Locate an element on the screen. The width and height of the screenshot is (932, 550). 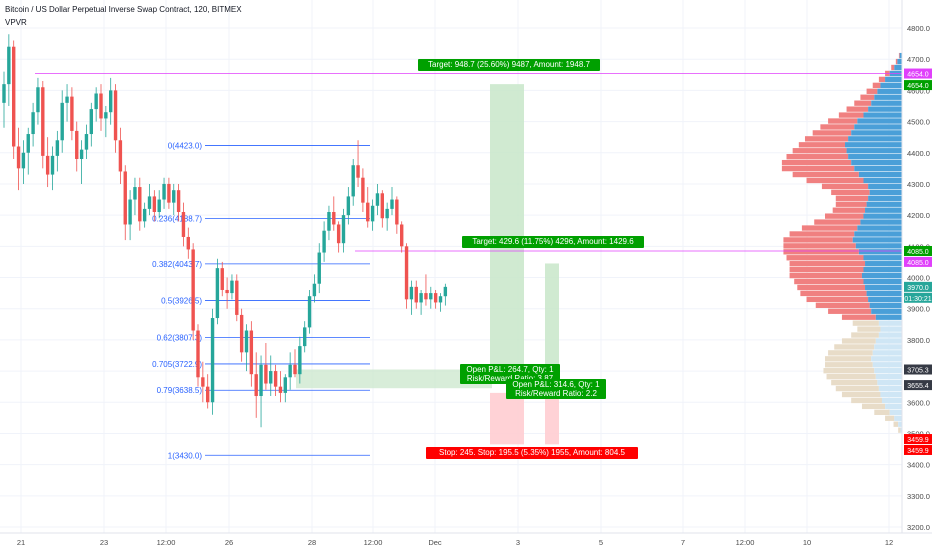
time-axis-bg is located at coordinates (466, 541).